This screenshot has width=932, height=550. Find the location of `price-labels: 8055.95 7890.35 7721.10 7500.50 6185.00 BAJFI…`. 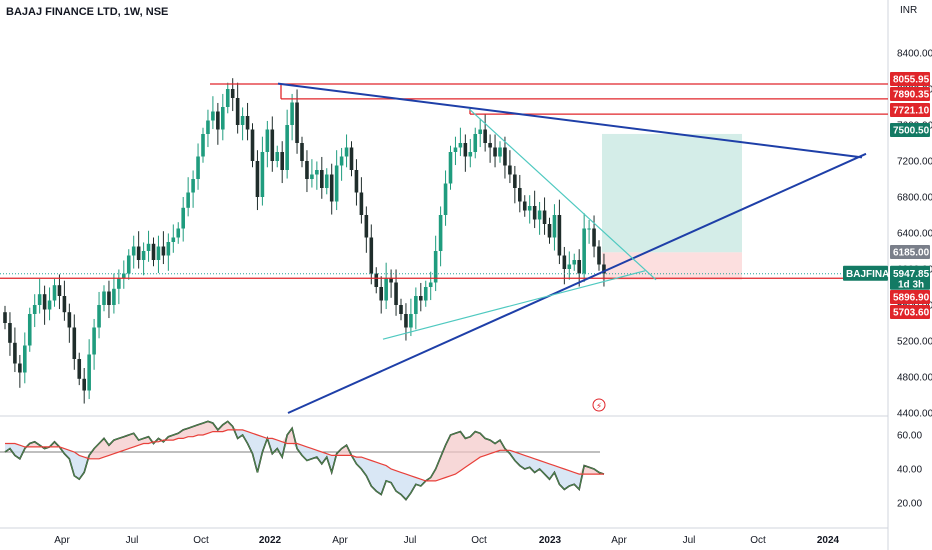

price-labels: 8055.95 7890.35 7721.10 7500.50 6185.00 BAJFI… is located at coordinates (886, 195).